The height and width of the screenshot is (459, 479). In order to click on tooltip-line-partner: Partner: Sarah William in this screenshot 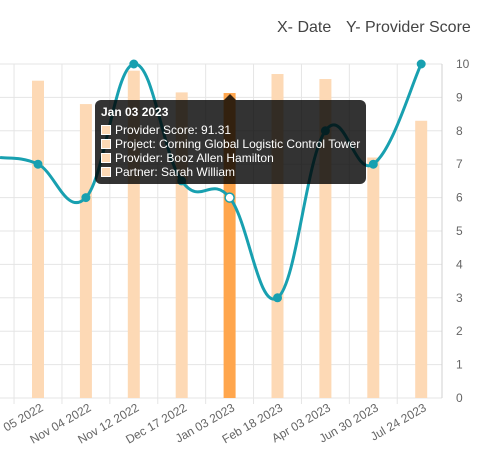, I will do `click(230, 172)`.